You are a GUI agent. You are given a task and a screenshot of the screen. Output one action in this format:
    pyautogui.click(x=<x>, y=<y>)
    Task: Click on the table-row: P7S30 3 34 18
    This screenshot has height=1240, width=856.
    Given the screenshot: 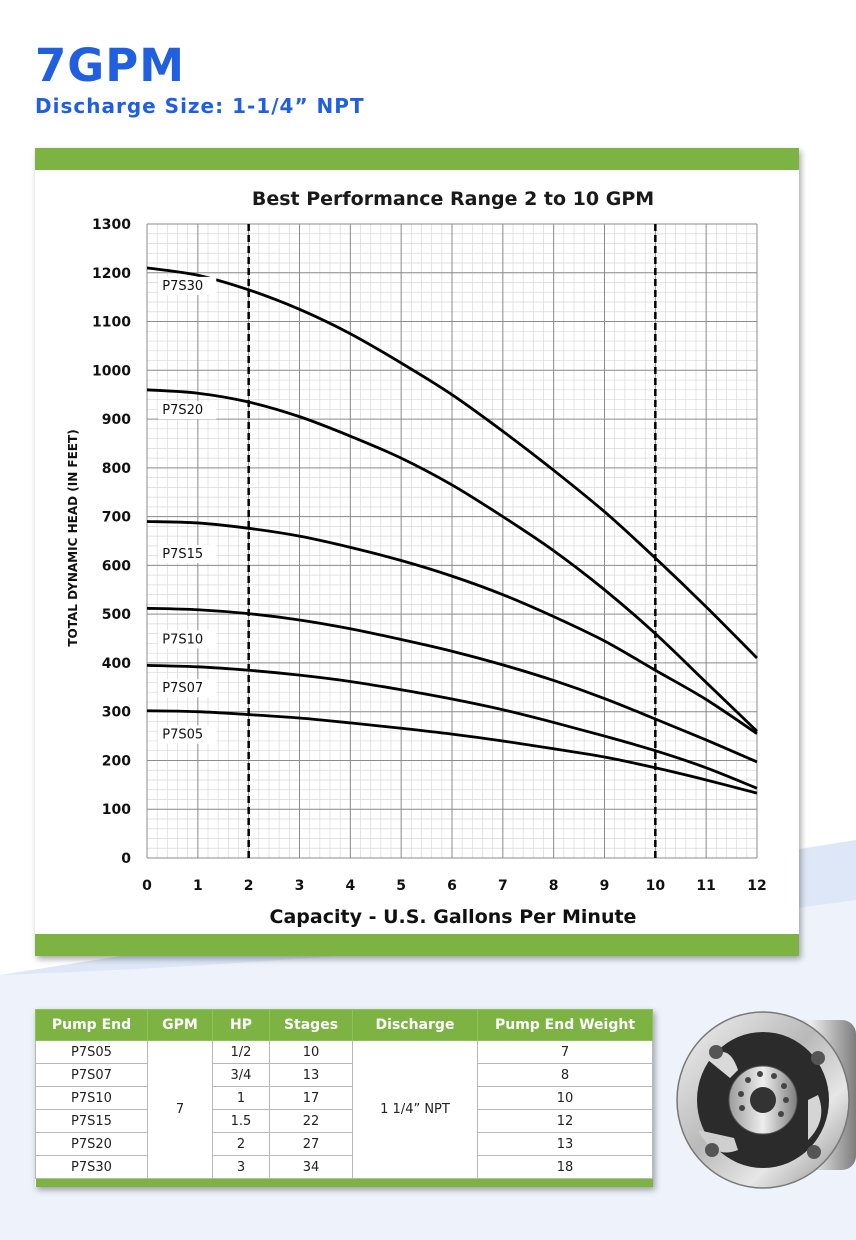 What is the action you would take?
    pyautogui.click(x=344, y=1167)
    